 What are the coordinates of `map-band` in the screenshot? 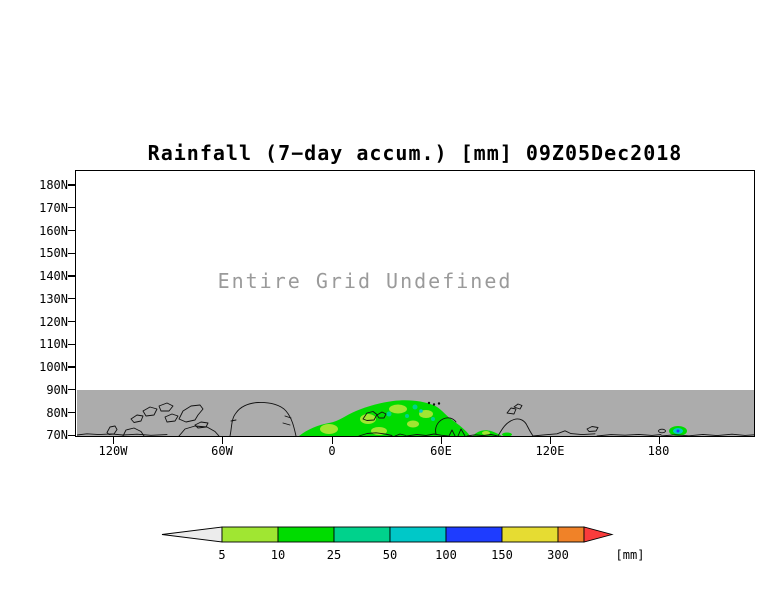 It's located at (415, 412).